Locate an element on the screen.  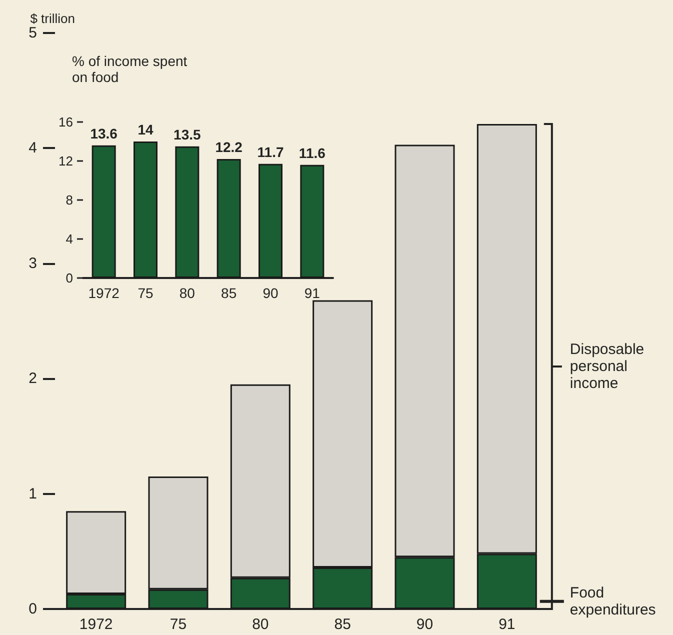
data-label: 11.7 is located at coordinates (270, 152).